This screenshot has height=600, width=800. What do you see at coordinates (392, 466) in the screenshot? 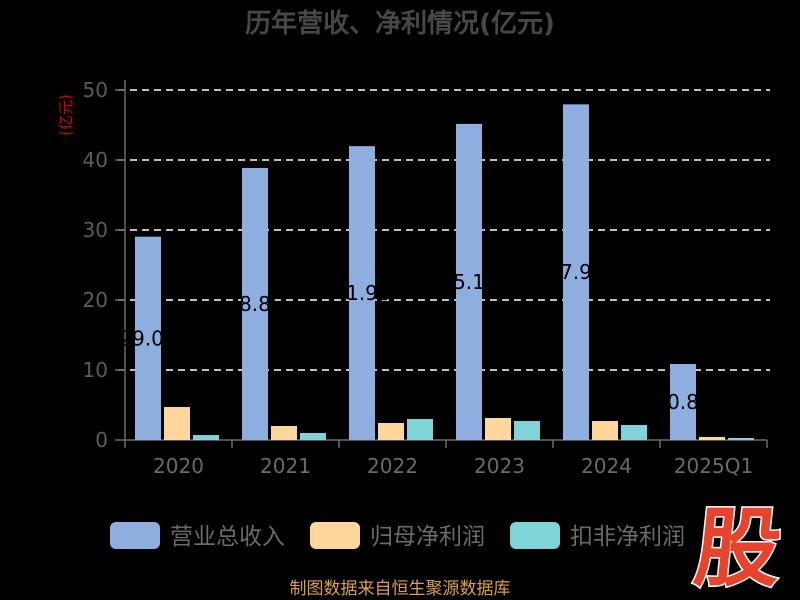
I see `x-tick-label: 2022` at bounding box center [392, 466].